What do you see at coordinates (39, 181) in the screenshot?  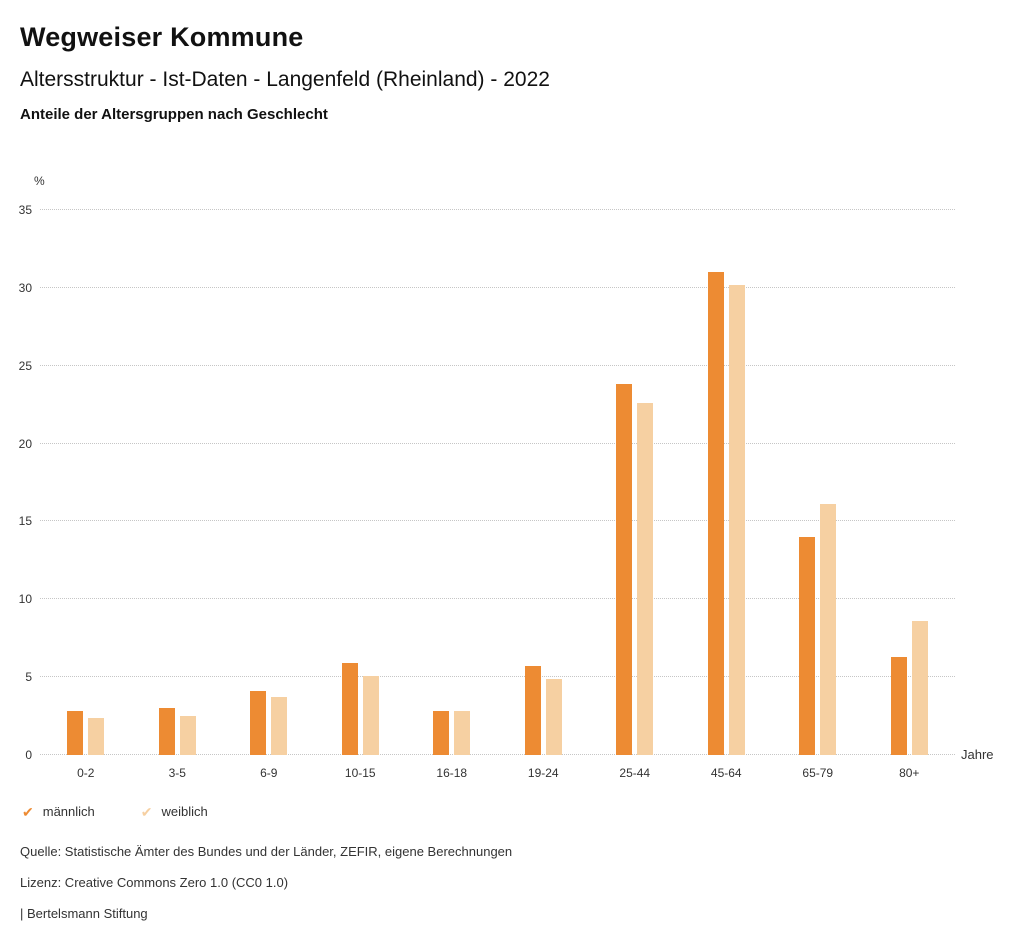 I see `y-axis-unit-label: %` at bounding box center [39, 181].